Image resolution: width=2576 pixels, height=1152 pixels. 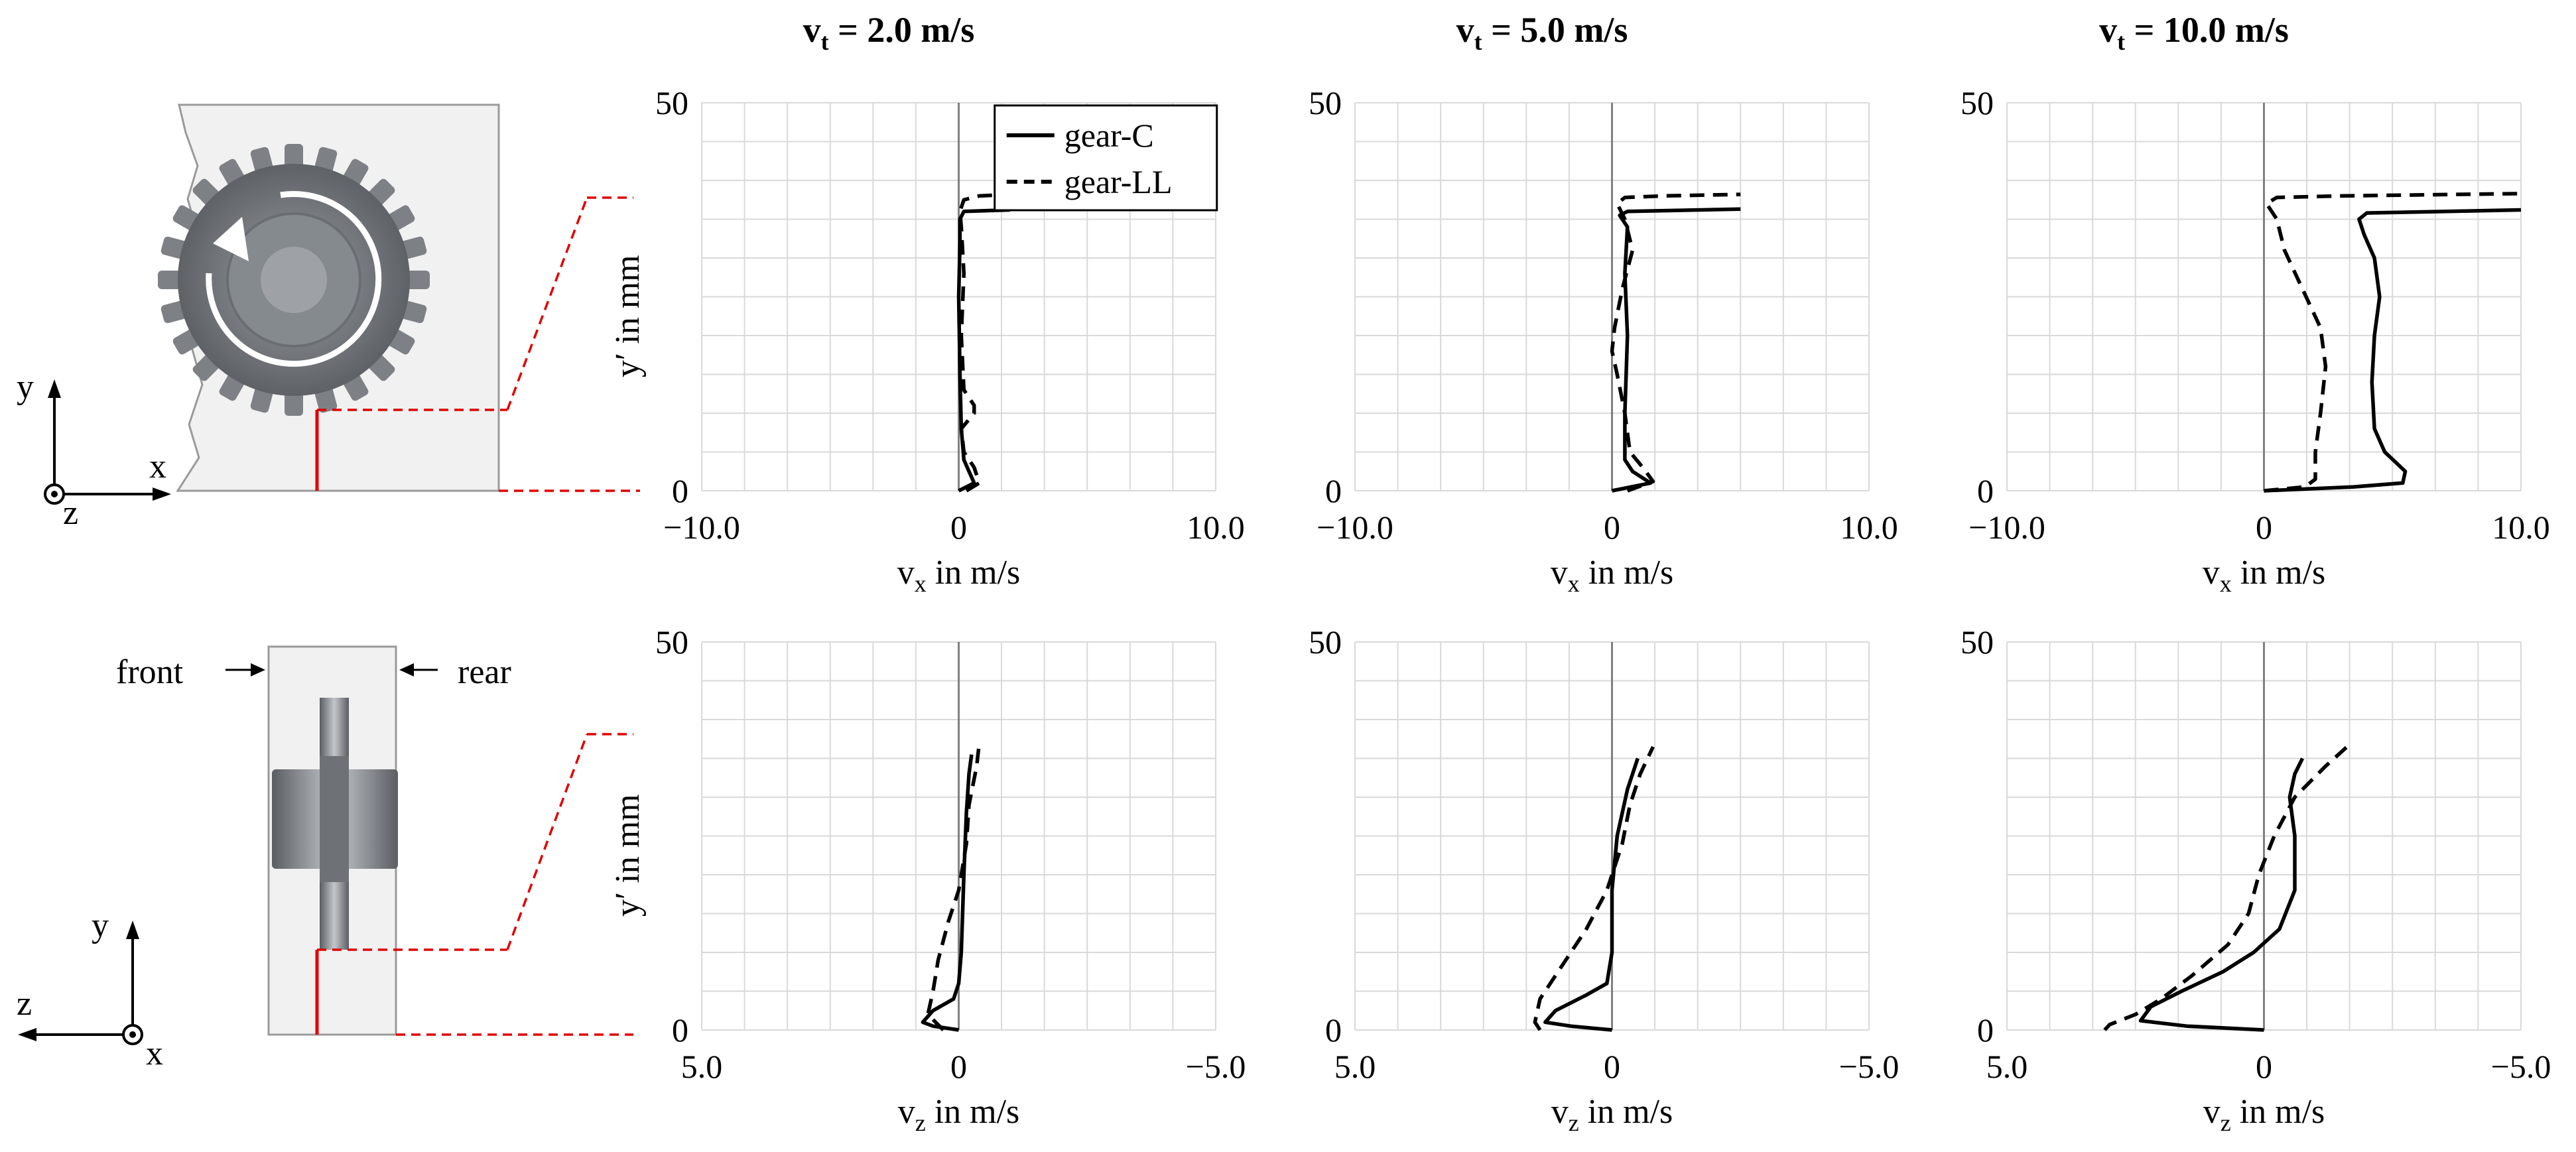 I want to click on rotation-arrow-icon, so click(x=294, y=278).